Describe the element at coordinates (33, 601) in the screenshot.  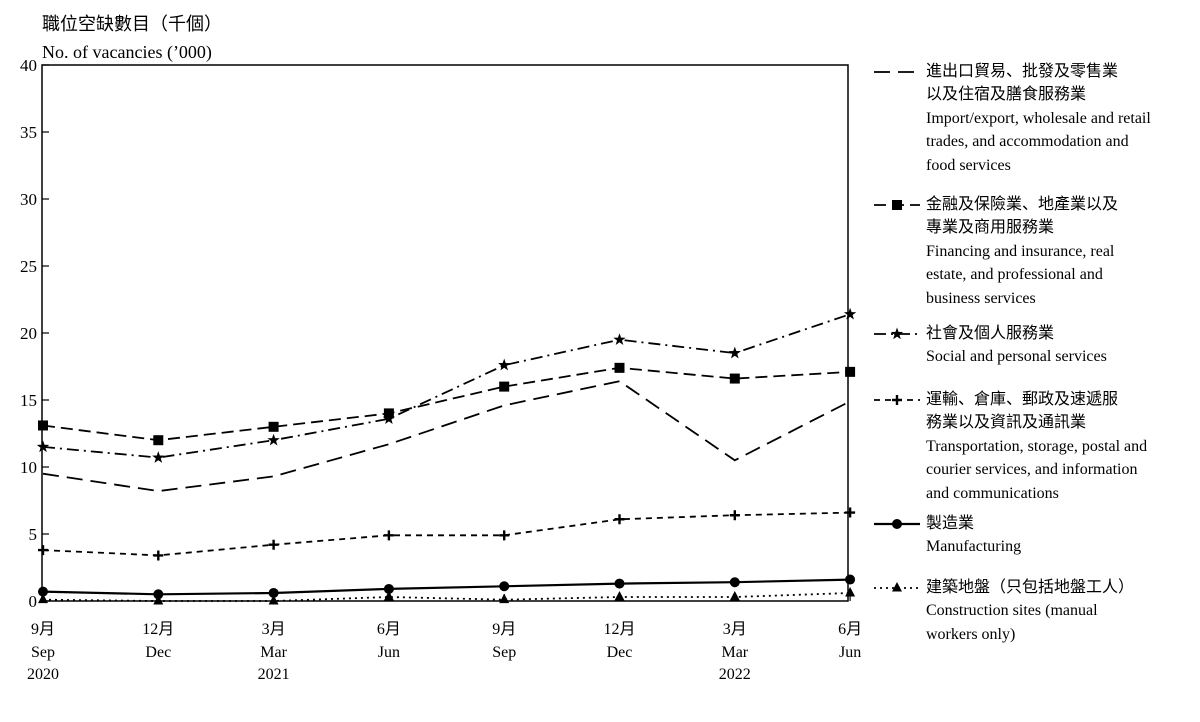
I see `y-tick-label: 0` at that location.